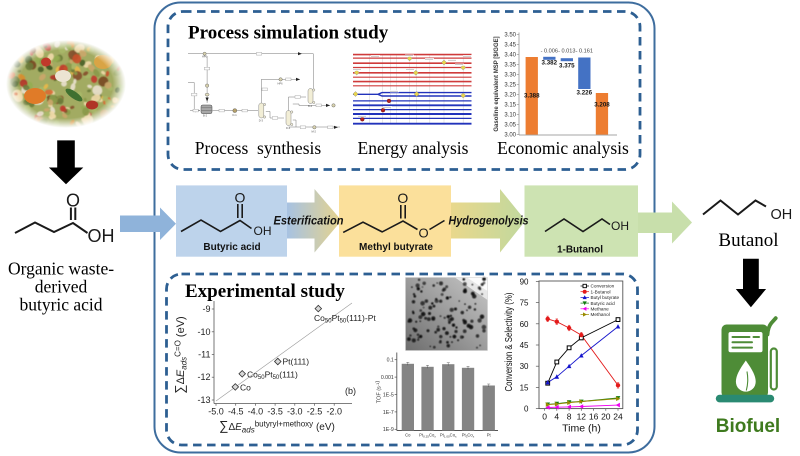 The height and width of the screenshot is (456, 800). Describe the element at coordinates (60, 305) in the screenshot. I see `svg-text: butyric acid` at that location.